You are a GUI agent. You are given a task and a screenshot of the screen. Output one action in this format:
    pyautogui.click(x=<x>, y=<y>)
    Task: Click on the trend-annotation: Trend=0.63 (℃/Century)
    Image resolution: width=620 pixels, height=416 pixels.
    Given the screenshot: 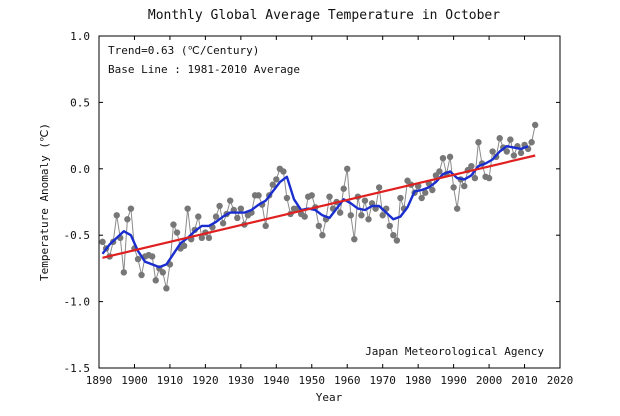 What is the action you would take?
    pyautogui.click(x=183, y=50)
    